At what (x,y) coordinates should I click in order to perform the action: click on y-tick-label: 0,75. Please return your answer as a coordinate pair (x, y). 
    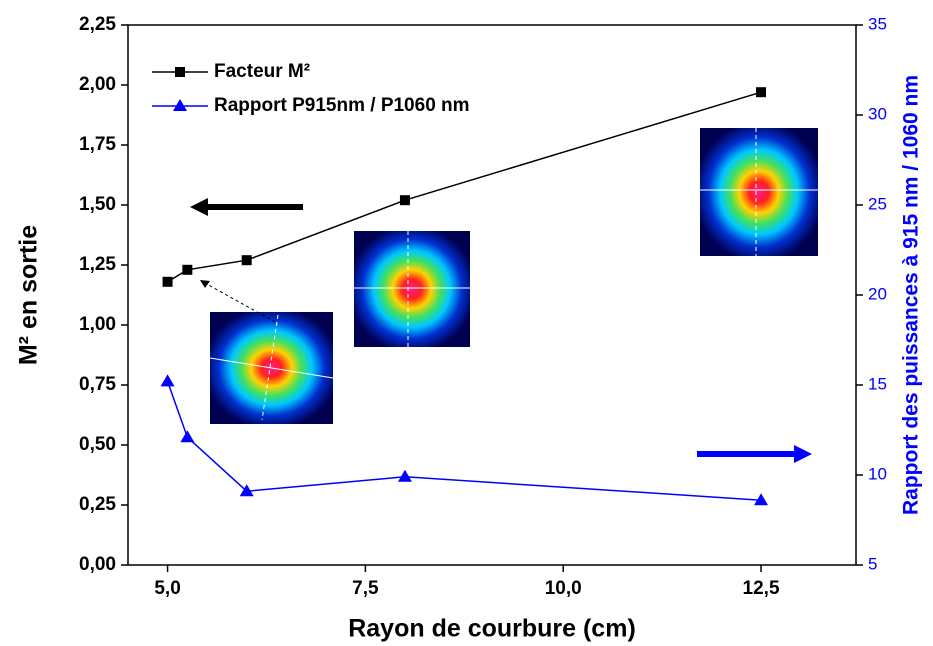
    Looking at the image, I should click on (97, 384).